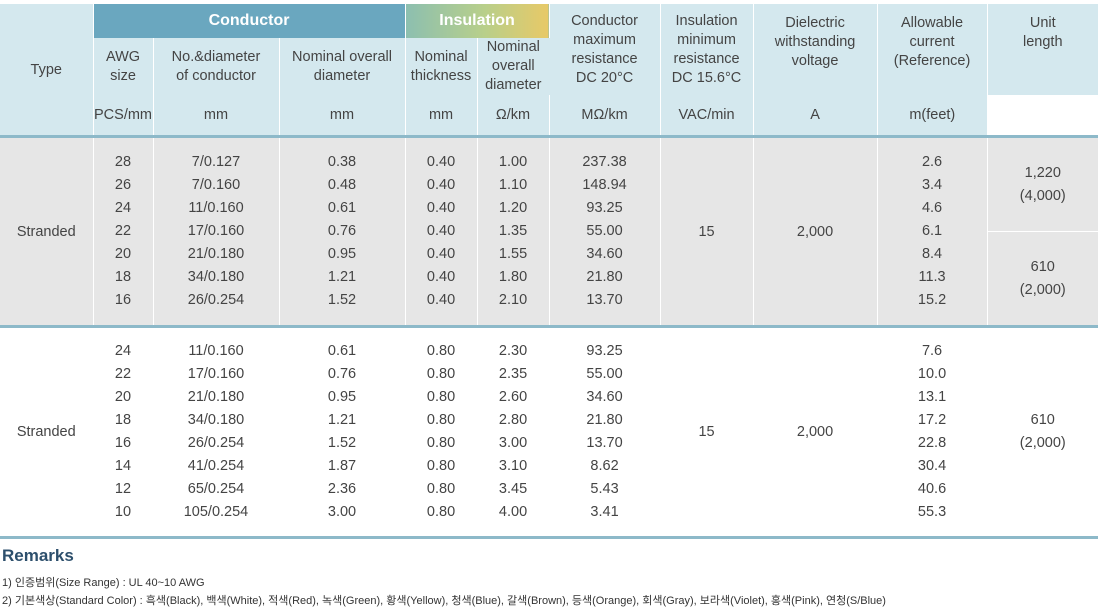  What do you see at coordinates (513, 466) in the screenshot?
I see `cell-value: 3.10` at bounding box center [513, 466].